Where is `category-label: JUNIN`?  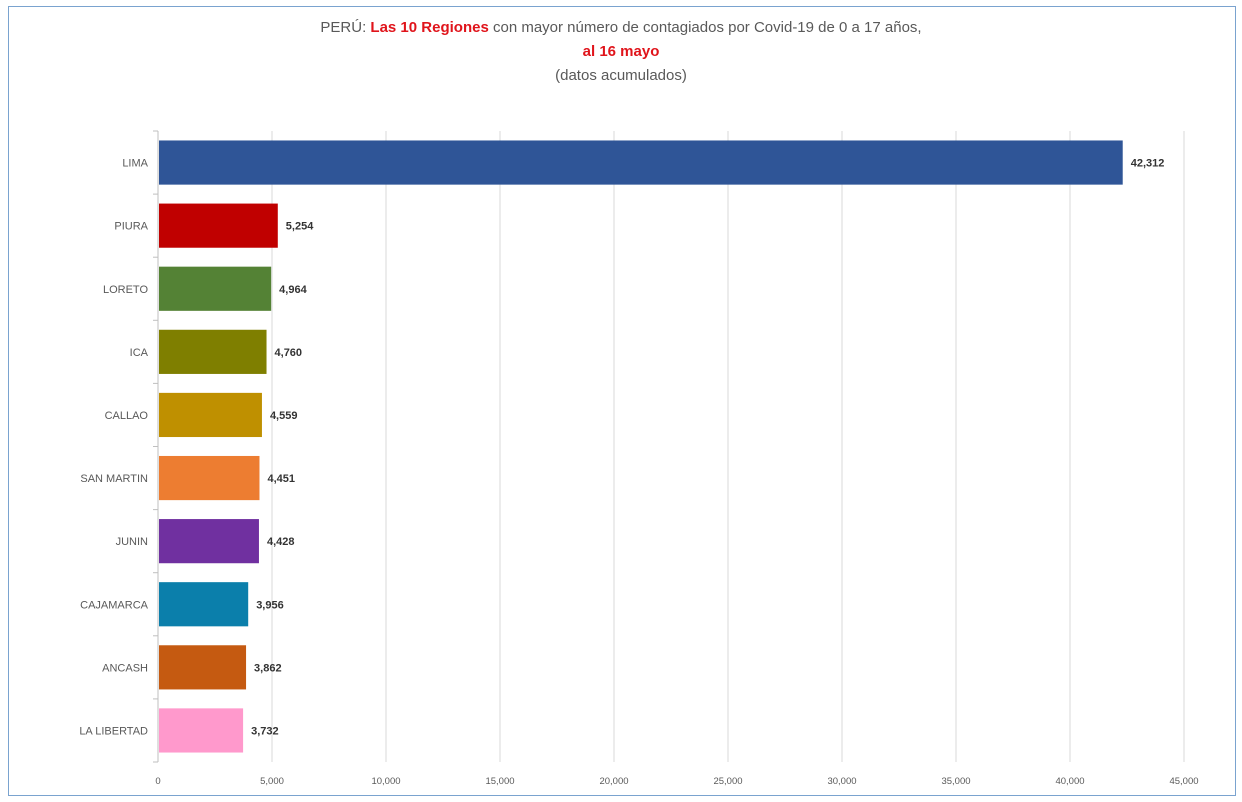 category-label: JUNIN is located at coordinates (132, 542).